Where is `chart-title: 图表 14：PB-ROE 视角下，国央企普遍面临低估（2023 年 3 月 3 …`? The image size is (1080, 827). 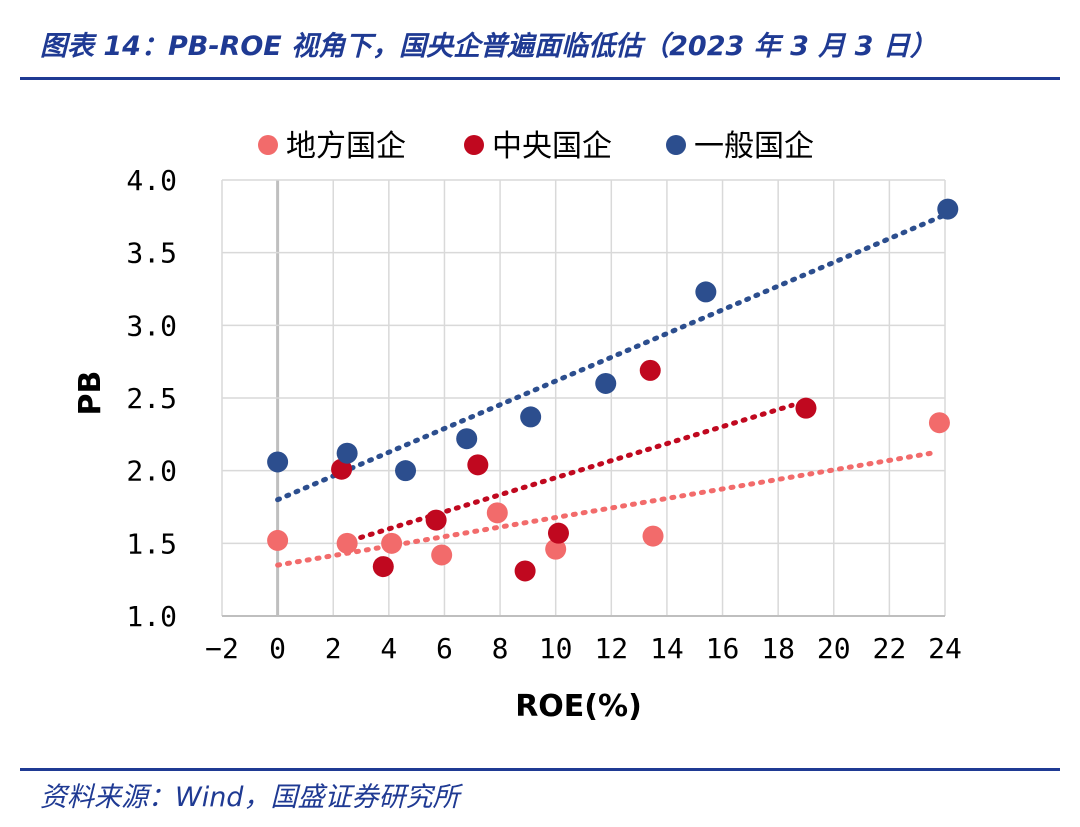
chart-title: 图表 14：PB-ROE 视角下，国央企普遍面临低估（2023 年 3 月 3 … is located at coordinates (488, 46).